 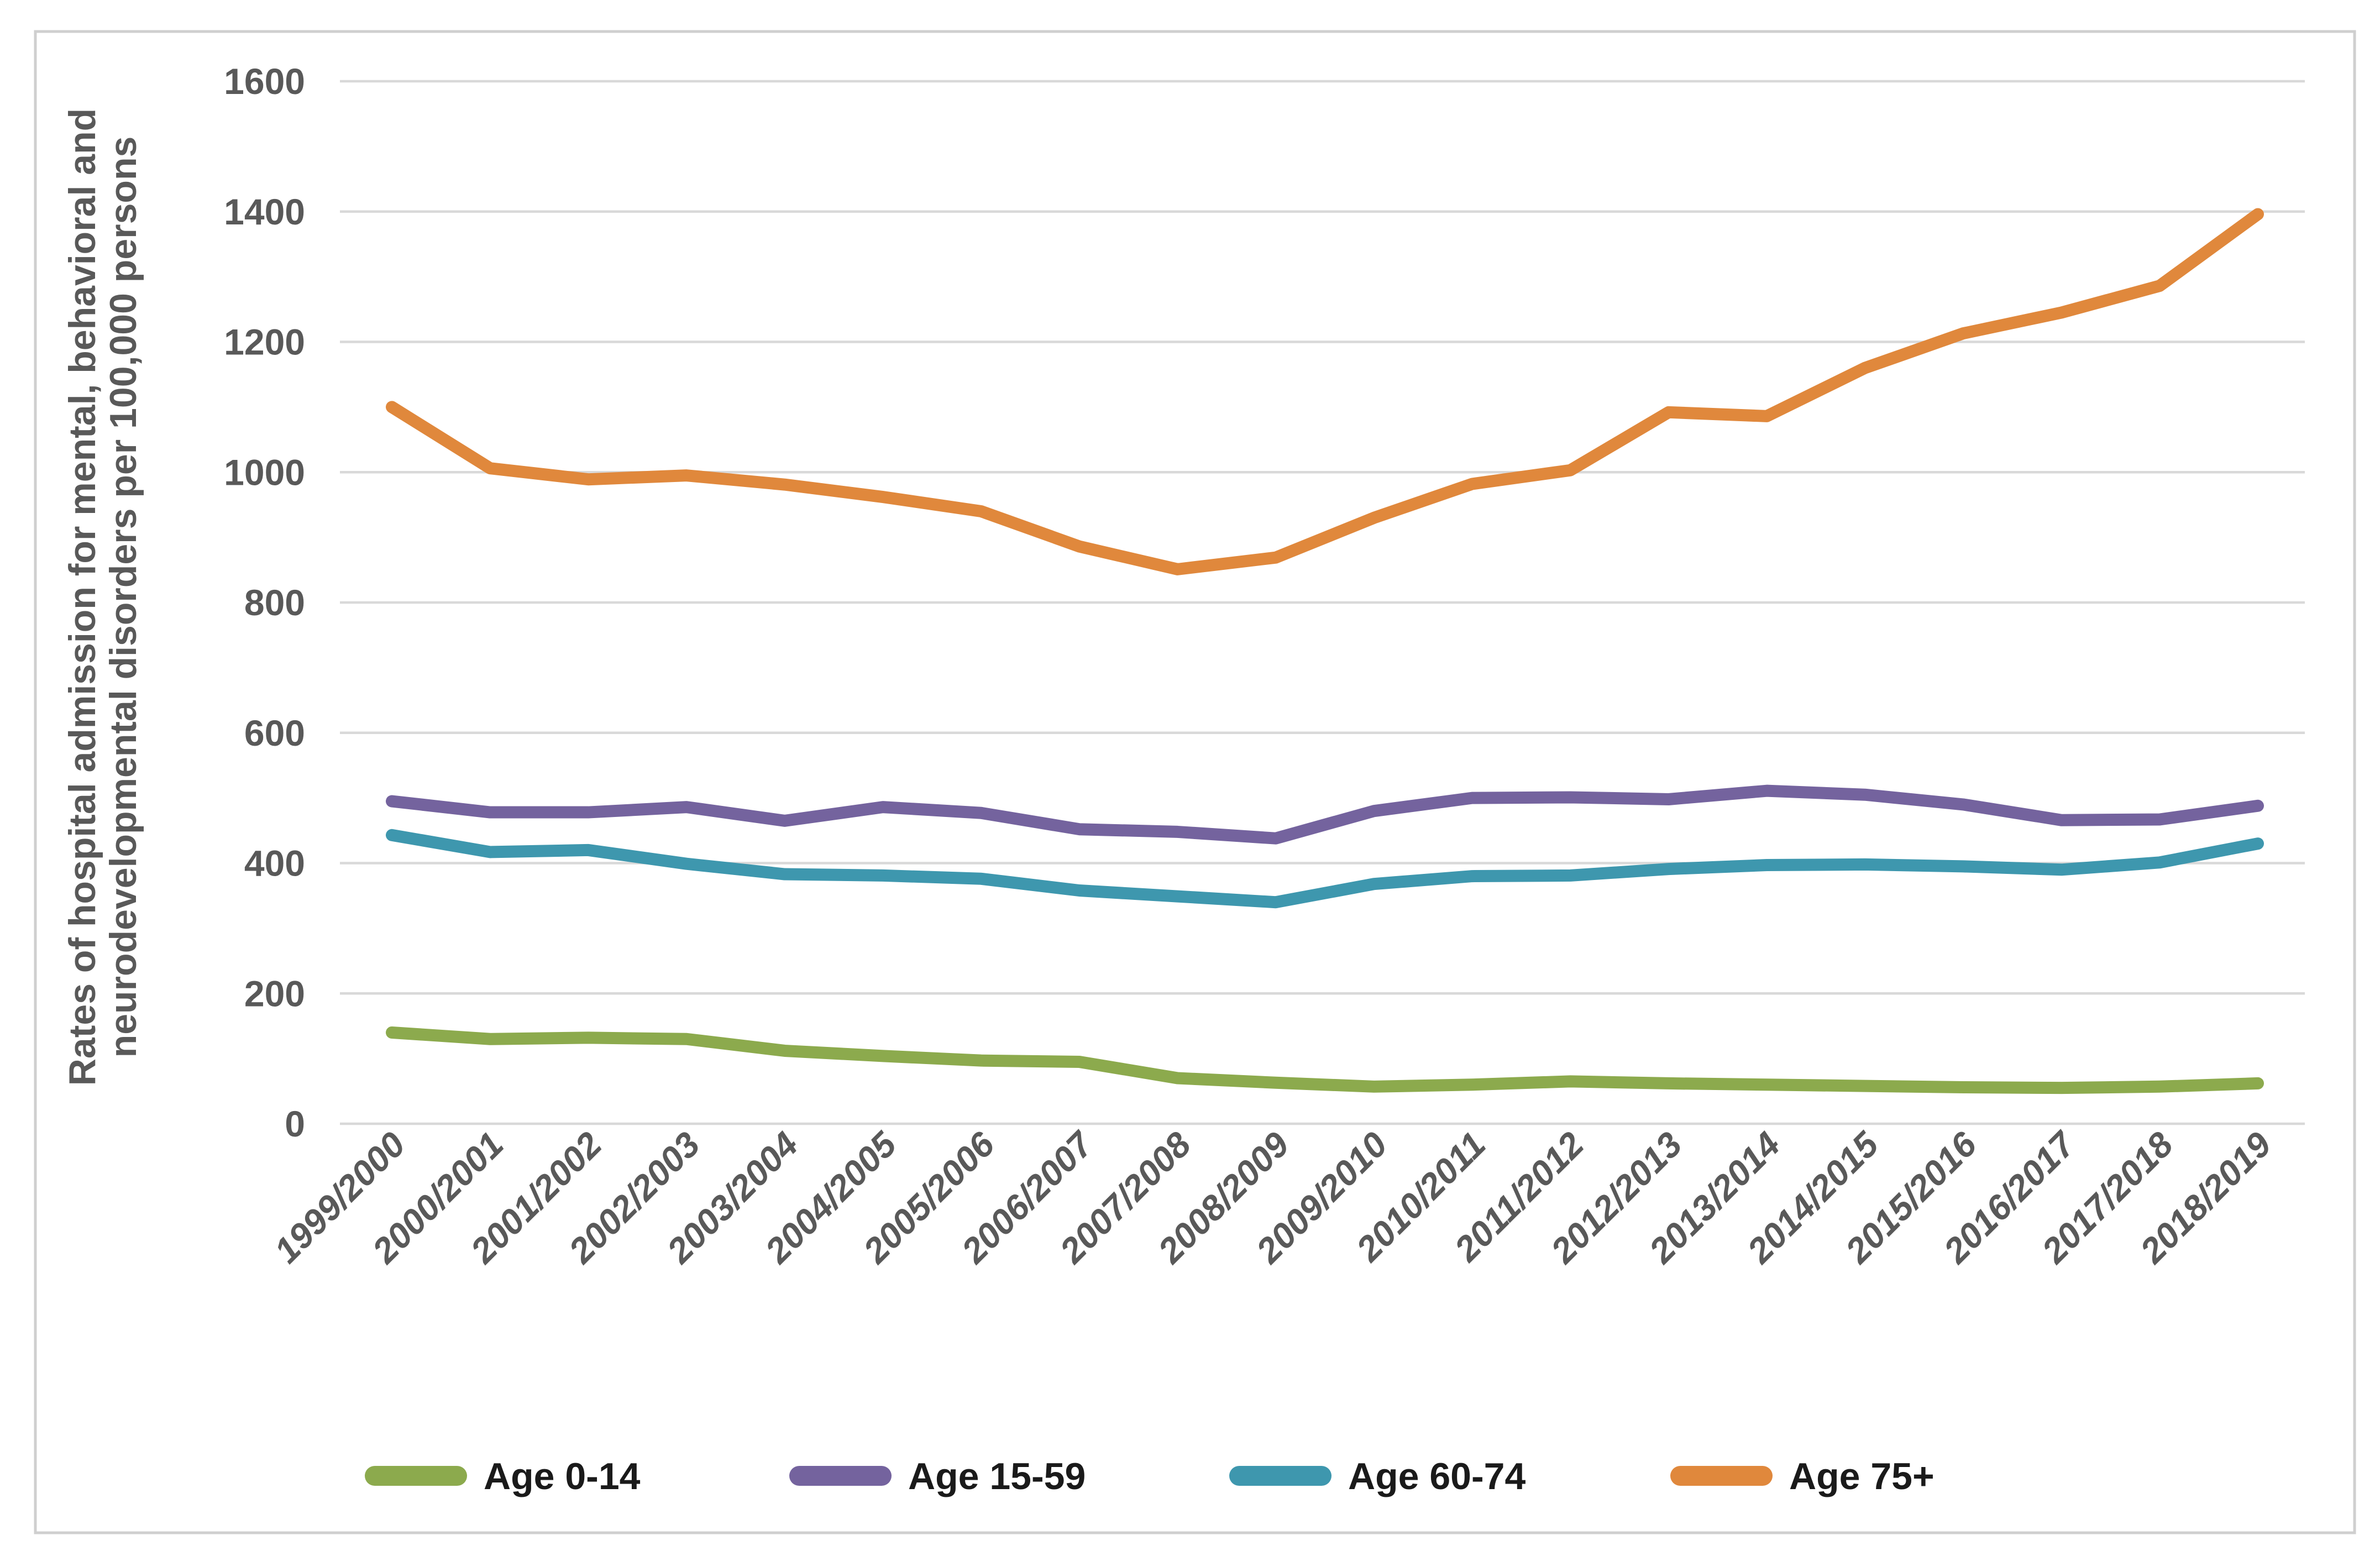 What do you see at coordinates (562, 1476) in the screenshot?
I see `legend-label: Age 0-14` at bounding box center [562, 1476].